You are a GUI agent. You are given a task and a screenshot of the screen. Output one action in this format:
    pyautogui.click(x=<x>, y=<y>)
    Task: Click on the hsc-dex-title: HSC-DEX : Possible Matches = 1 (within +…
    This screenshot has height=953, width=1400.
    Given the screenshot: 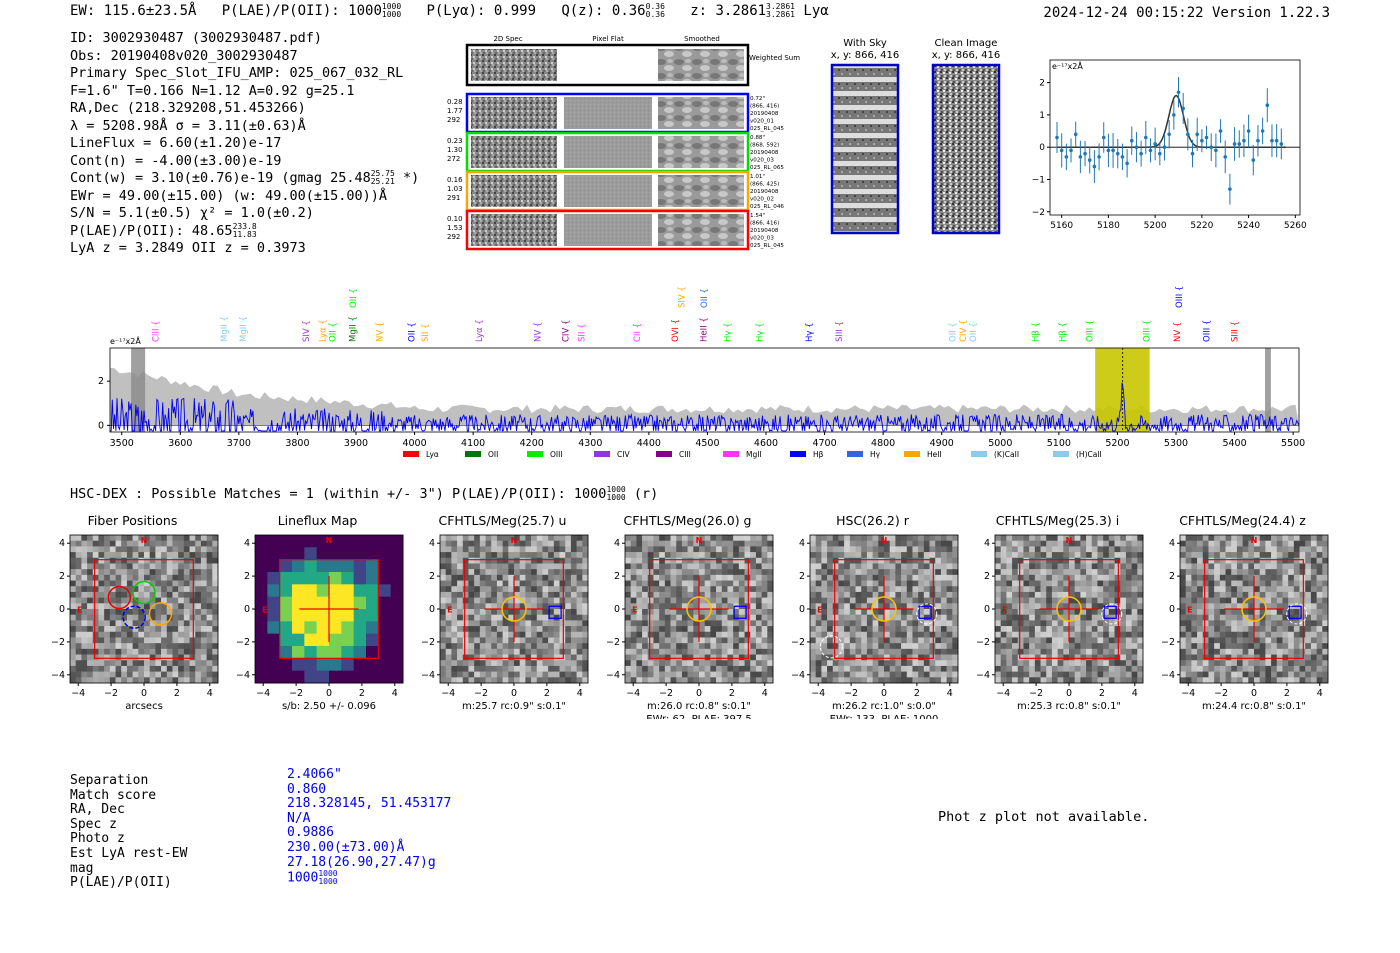 What is the action you would take?
    pyautogui.click(x=364, y=494)
    